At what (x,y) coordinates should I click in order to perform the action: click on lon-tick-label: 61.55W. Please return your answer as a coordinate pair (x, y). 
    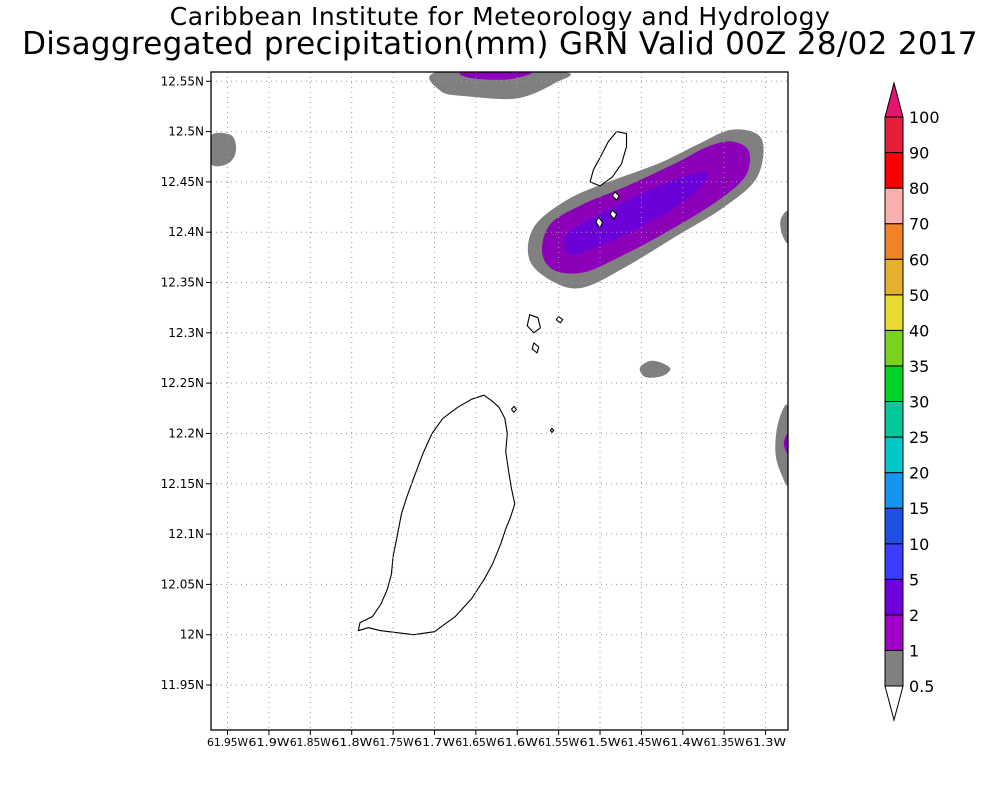
    Looking at the image, I should click on (558, 742).